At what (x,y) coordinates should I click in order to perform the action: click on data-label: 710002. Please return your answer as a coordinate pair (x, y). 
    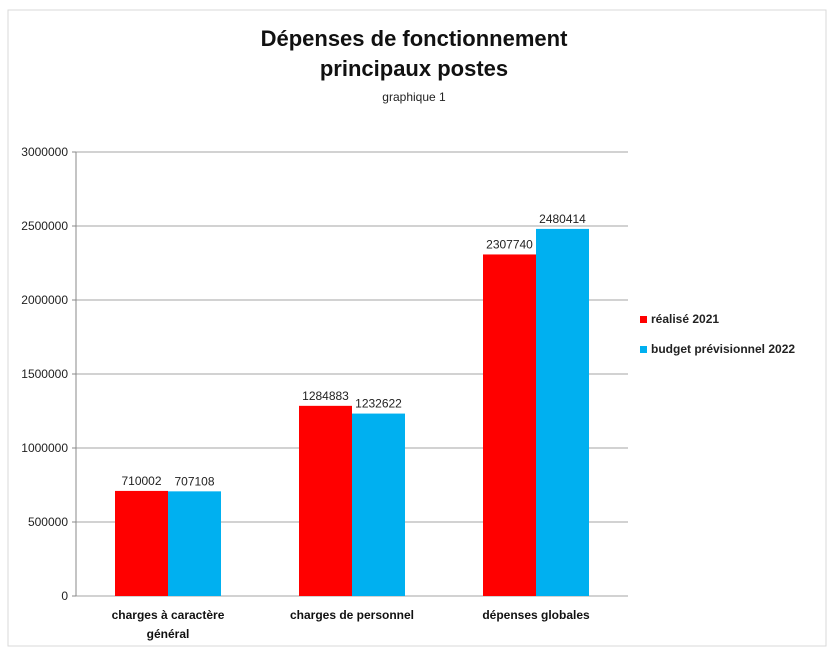
    Looking at the image, I should click on (141, 481).